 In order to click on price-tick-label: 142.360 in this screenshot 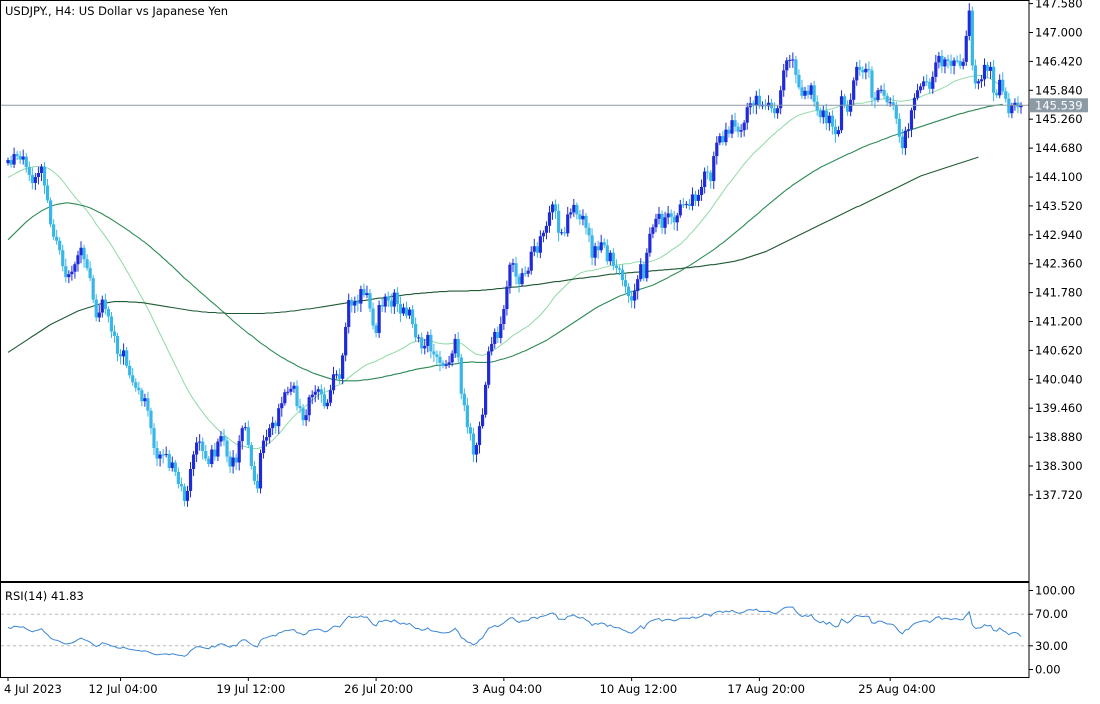, I will do `click(1059, 264)`.